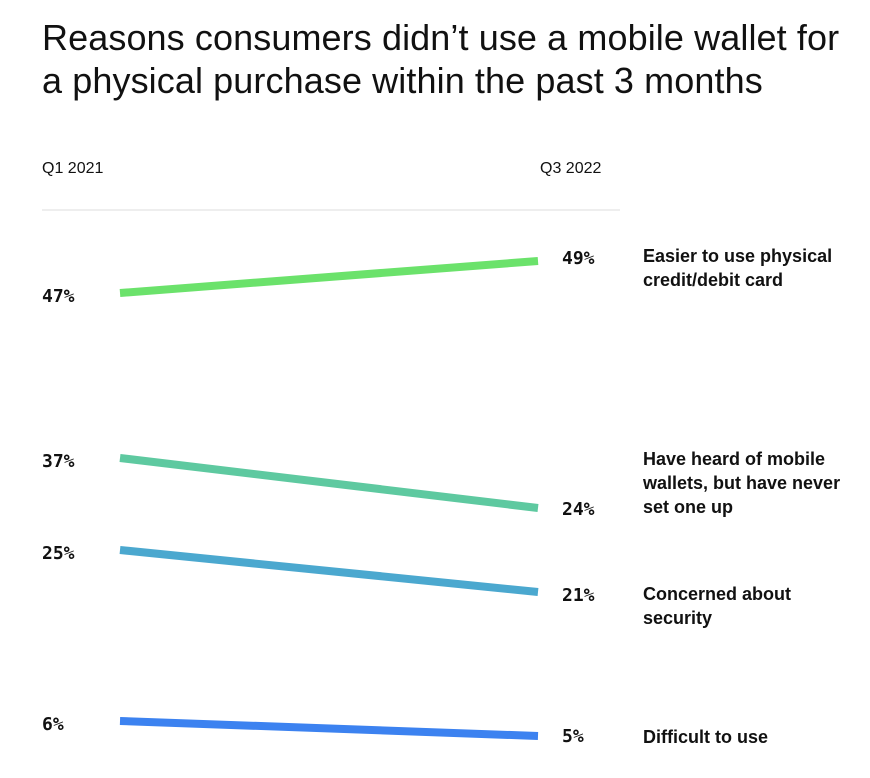 The height and width of the screenshot is (778, 870). What do you see at coordinates (53, 724) in the screenshot?
I see `start-value-label: 6%` at bounding box center [53, 724].